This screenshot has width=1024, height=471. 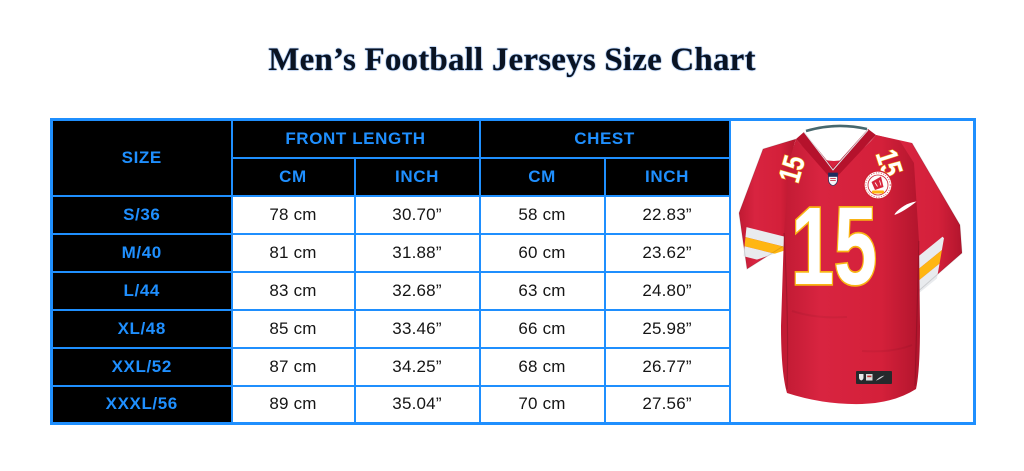 What do you see at coordinates (667, 328) in the screenshot?
I see `value-cell: 25.98”` at bounding box center [667, 328].